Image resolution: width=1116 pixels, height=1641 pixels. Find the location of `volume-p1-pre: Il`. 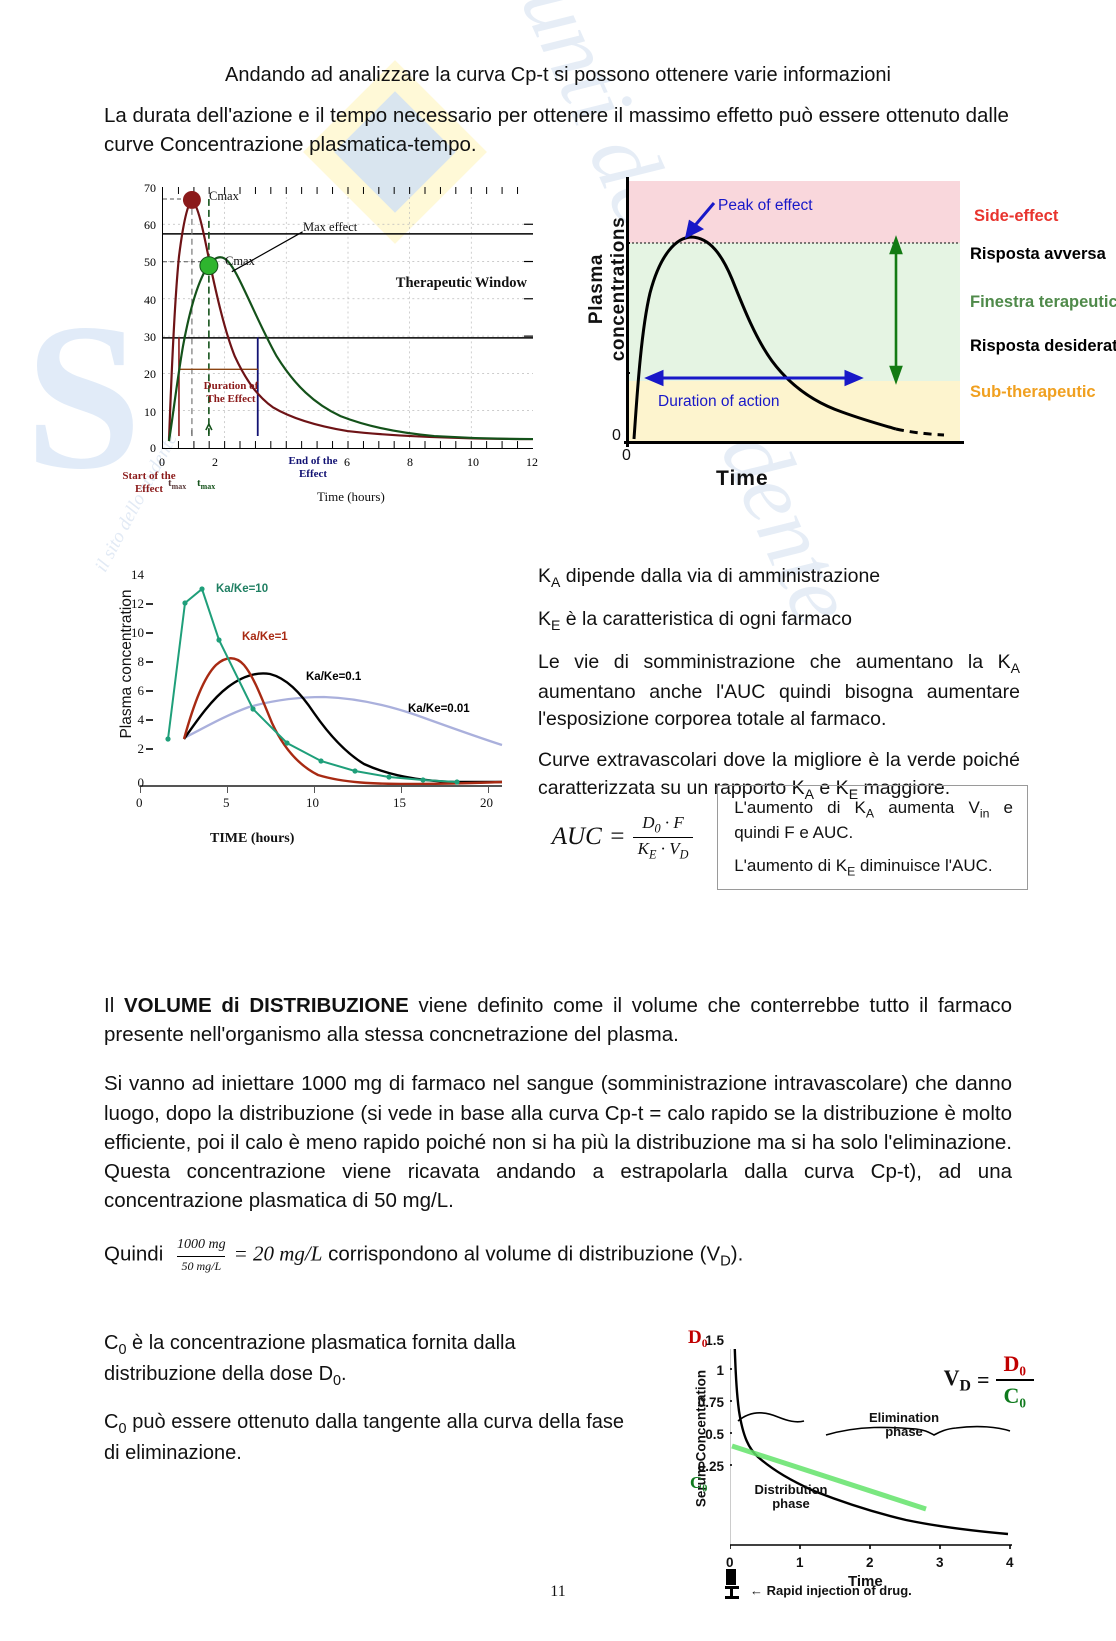

volume-p1-pre: Il is located at coordinates (114, 1006).